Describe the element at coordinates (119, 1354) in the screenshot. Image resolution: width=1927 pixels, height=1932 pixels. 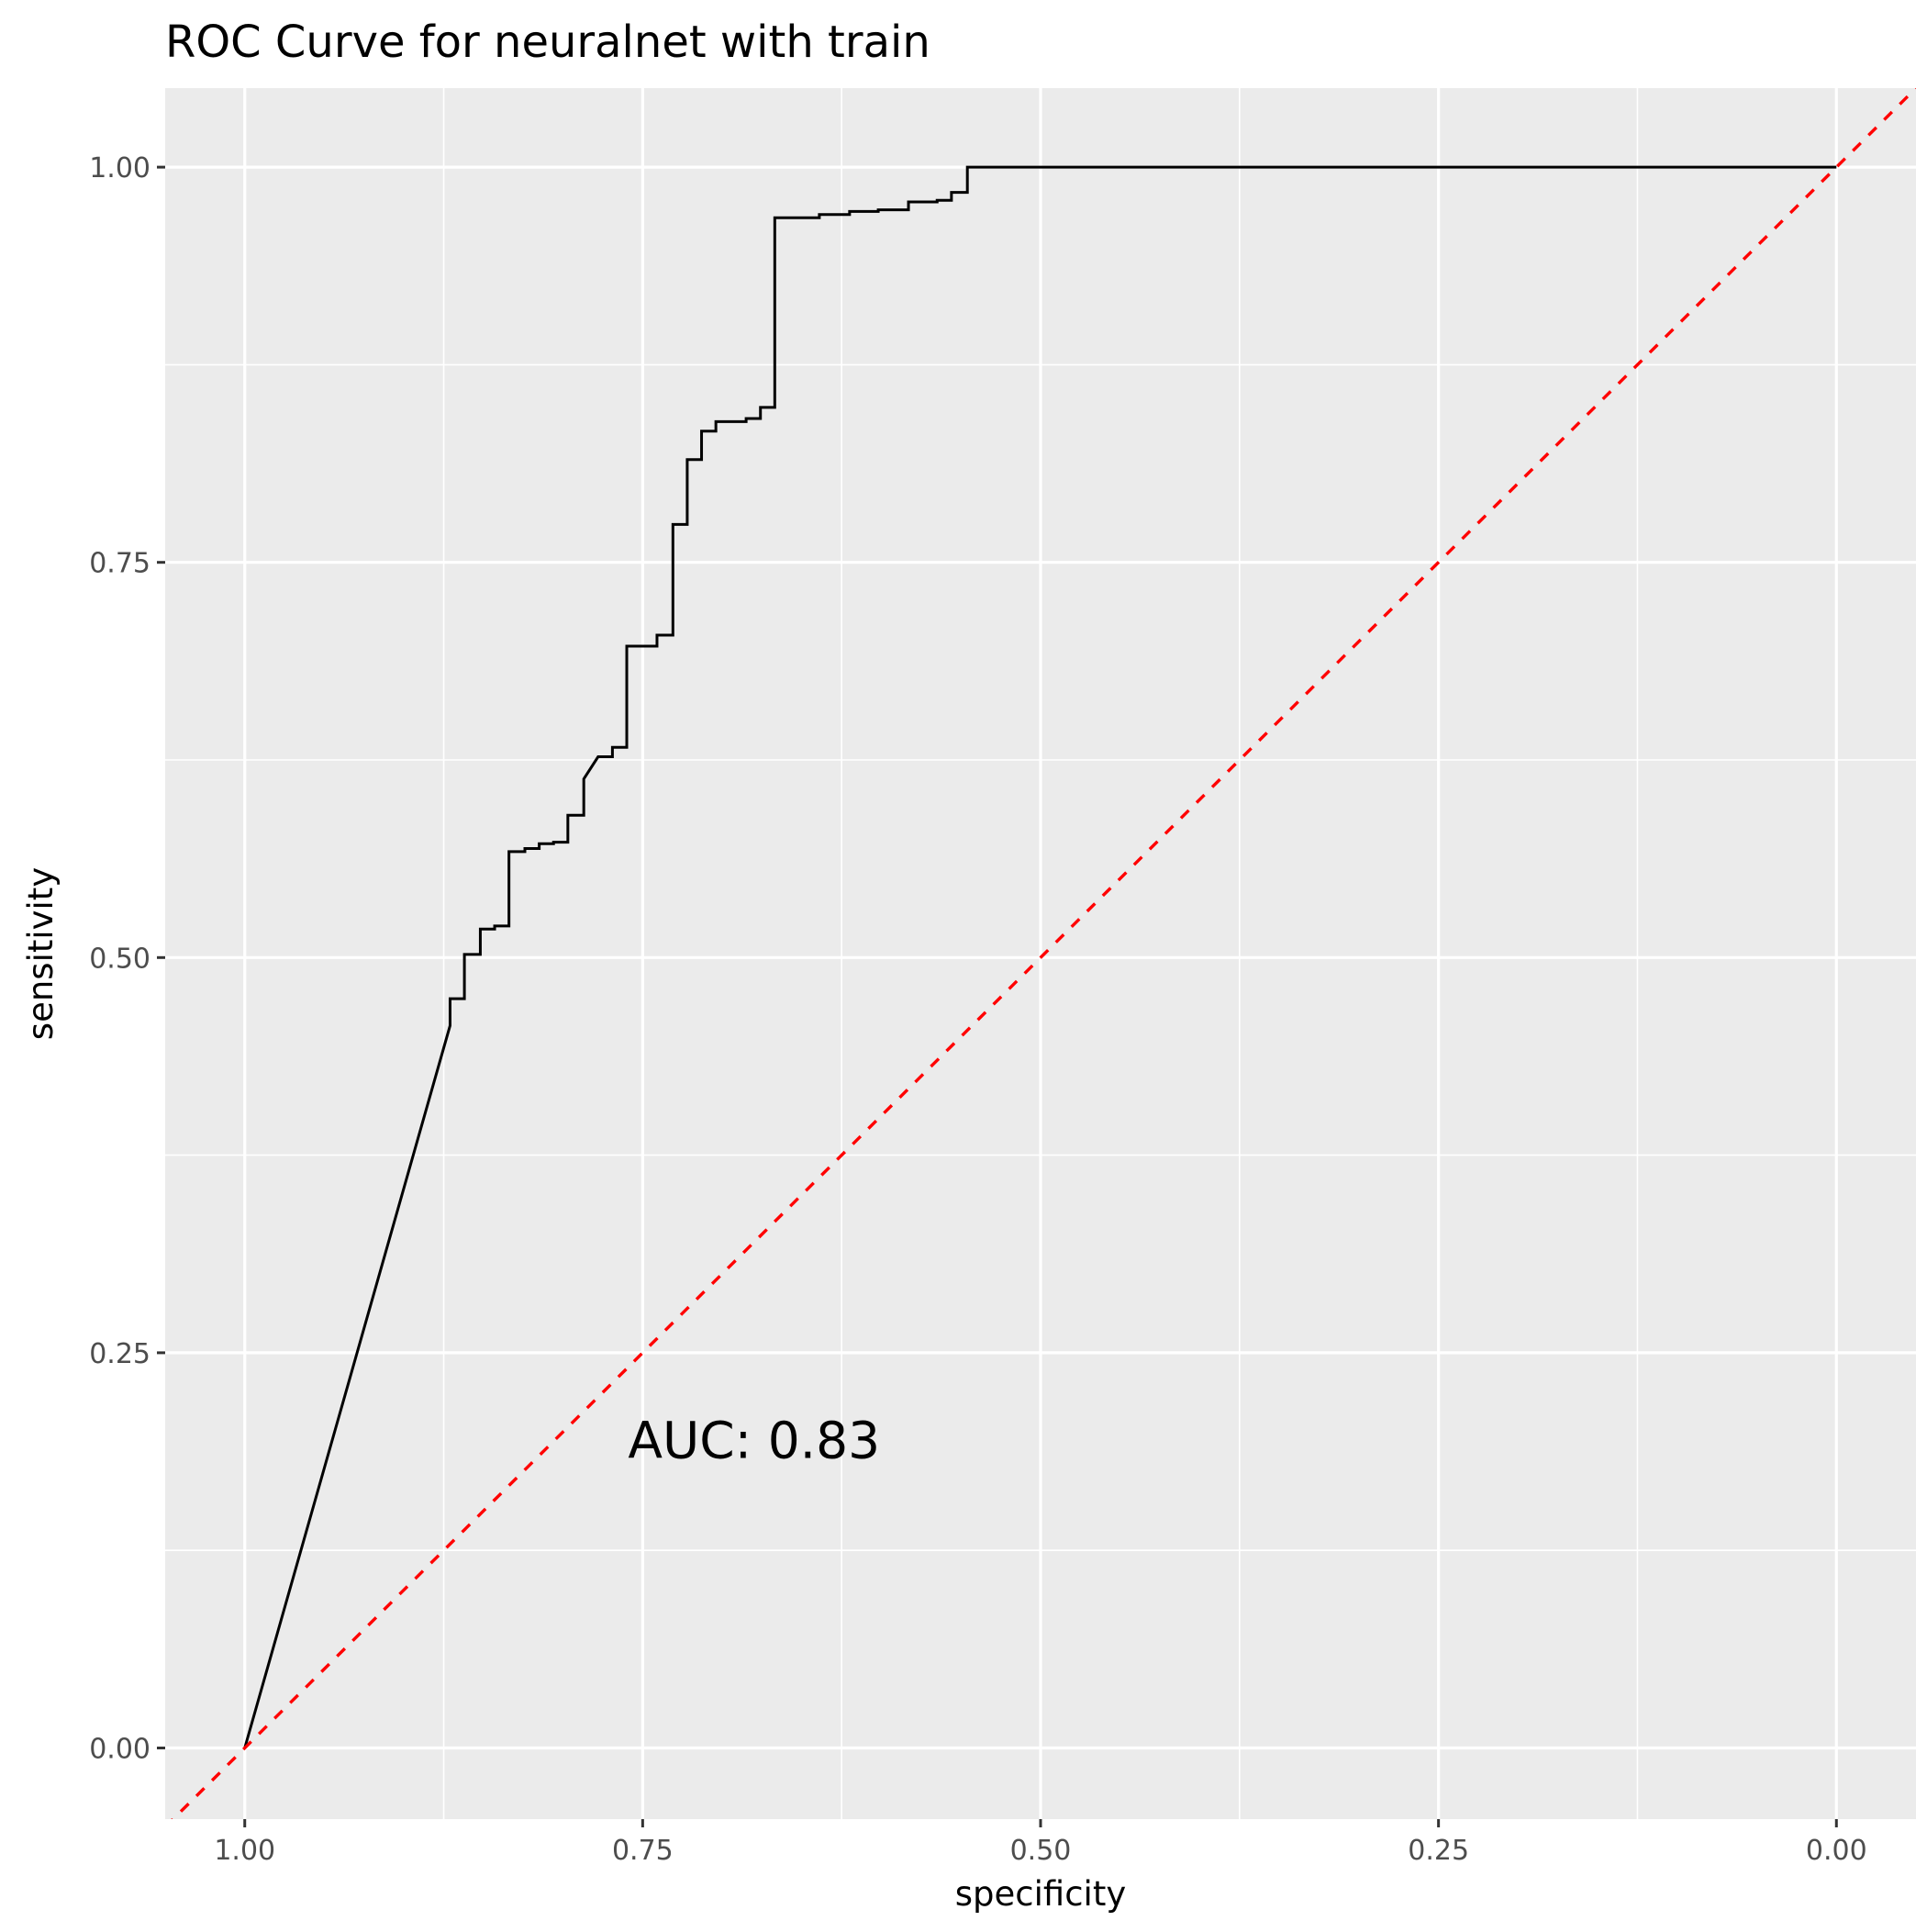
I see `y-tick-label: 0.25` at that location.